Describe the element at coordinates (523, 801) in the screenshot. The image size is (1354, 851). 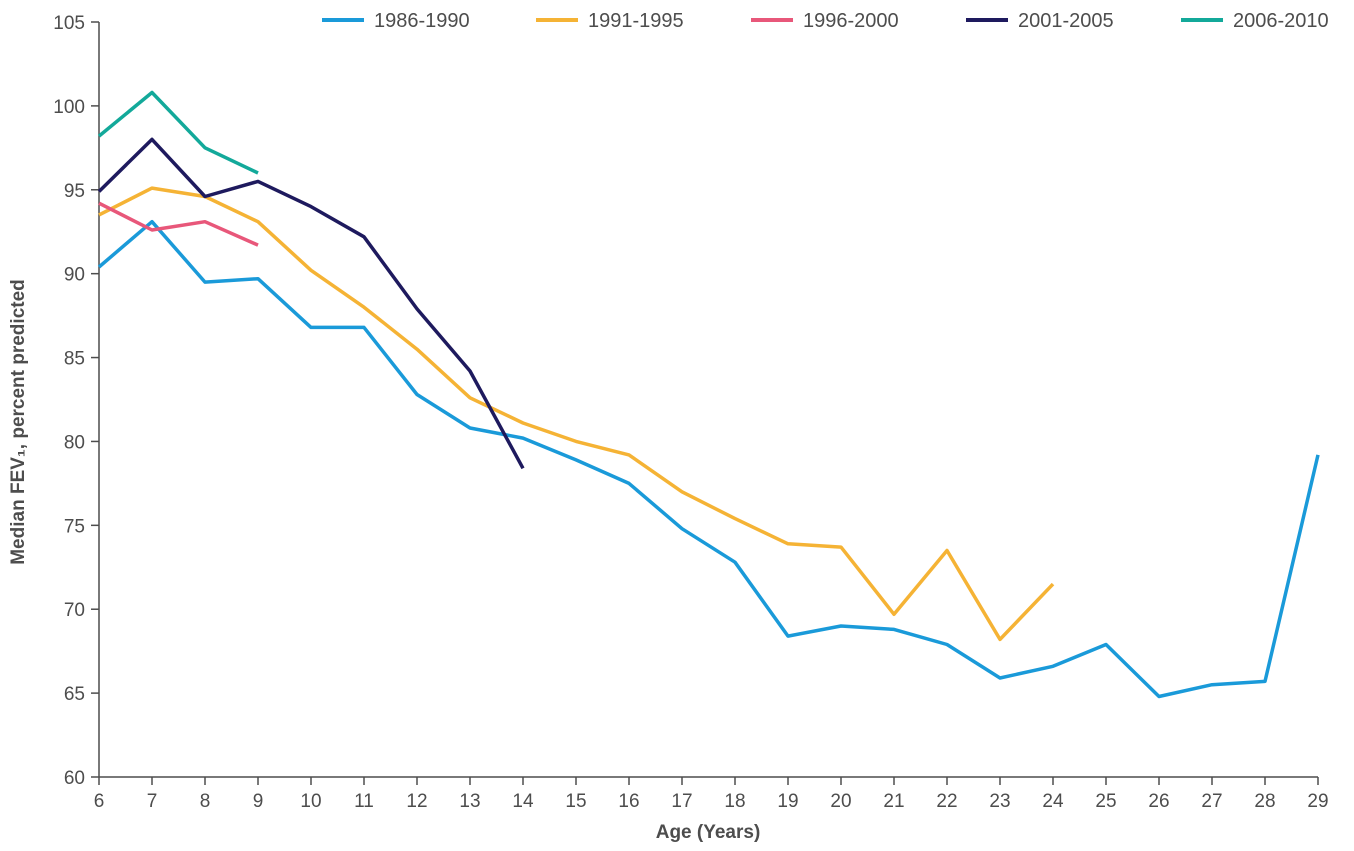
I see `x-tick-label: 14` at that location.